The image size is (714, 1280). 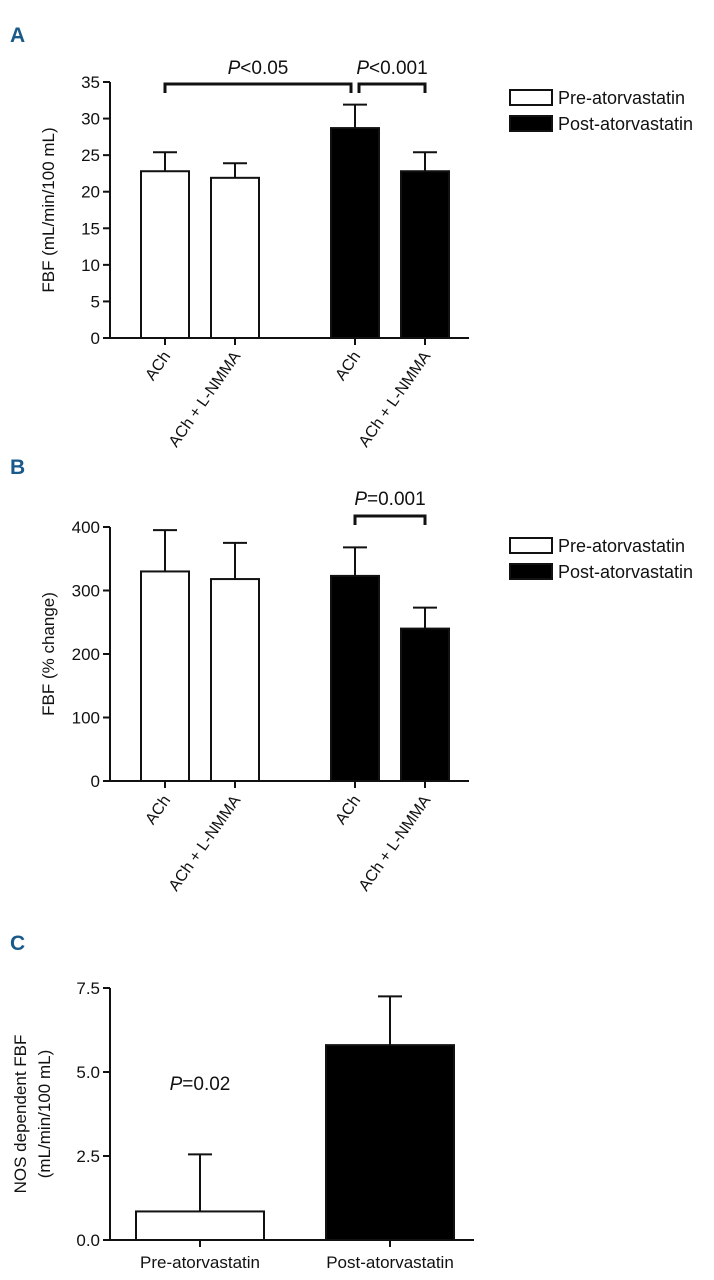 I want to click on y-tick-label: 35, so click(x=90, y=82).